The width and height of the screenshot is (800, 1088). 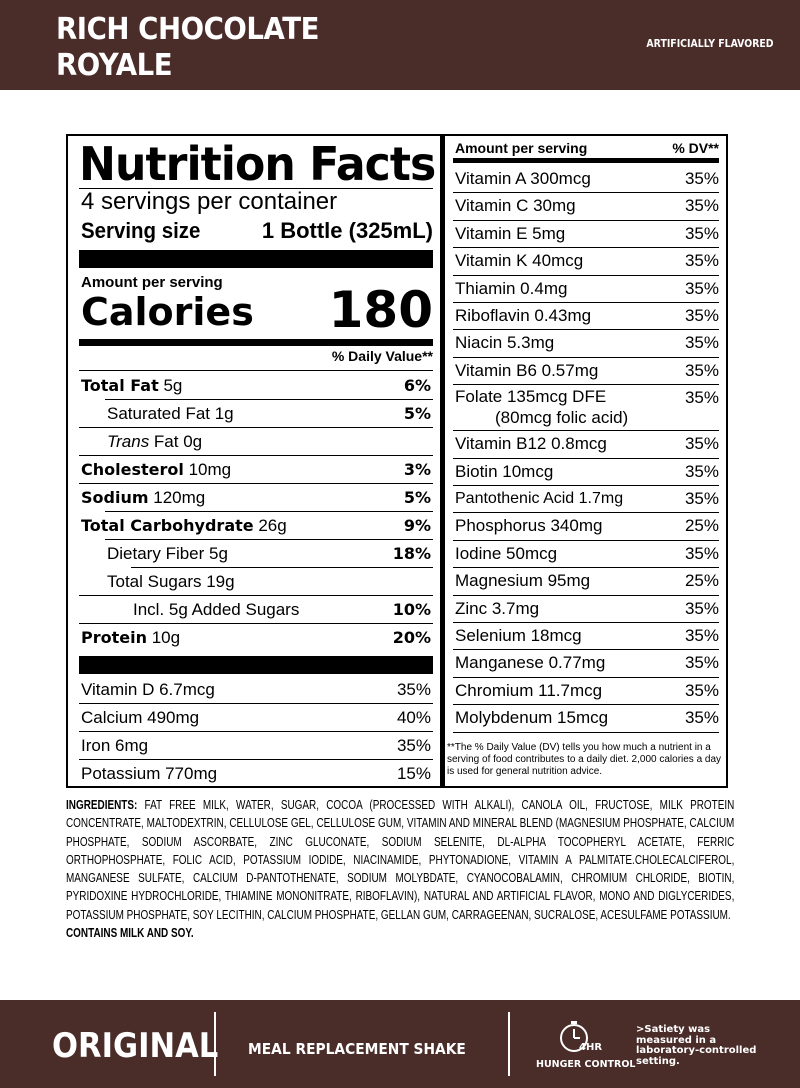 I want to click on product-name: RICH CHOCOLATE ROYALE, so click(x=188, y=48).